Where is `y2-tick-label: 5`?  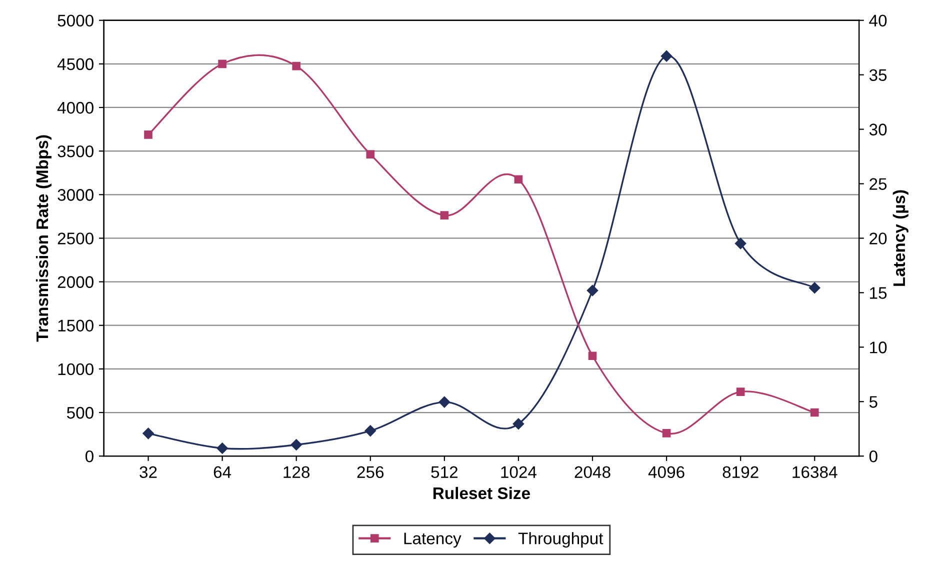
y2-tick-label: 5 is located at coordinates (873, 402).